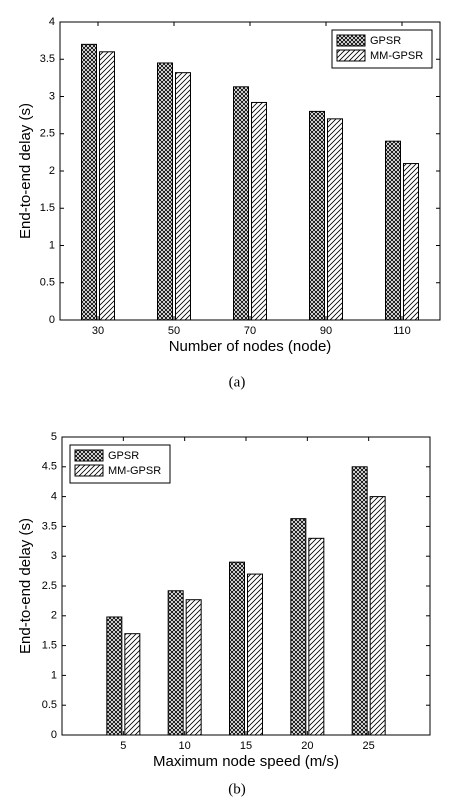 This screenshot has width=474, height=801. I want to click on x-tick-label: 30, so click(98, 331).